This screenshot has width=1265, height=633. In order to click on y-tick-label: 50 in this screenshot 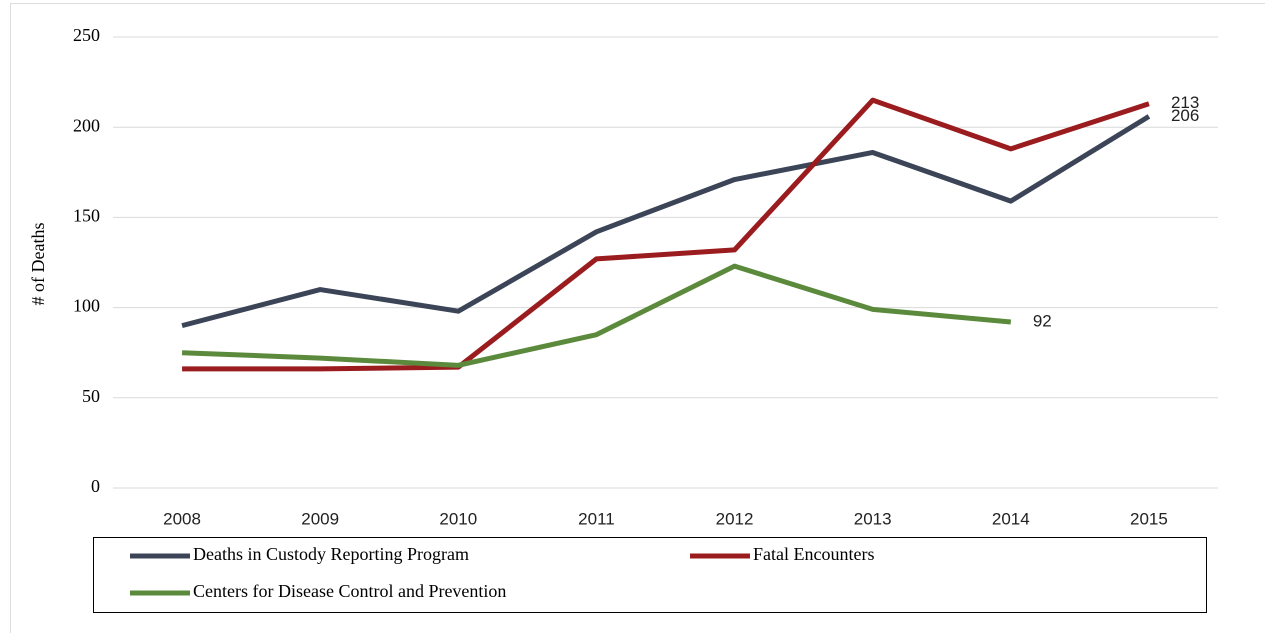, I will do `click(91, 396)`.